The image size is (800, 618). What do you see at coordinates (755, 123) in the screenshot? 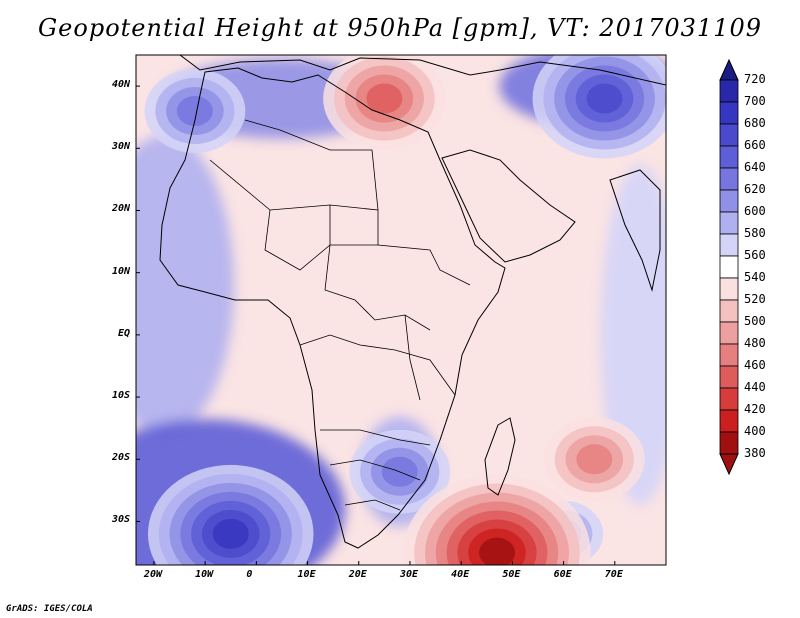
I see `colorbar-label: 680` at bounding box center [755, 123].